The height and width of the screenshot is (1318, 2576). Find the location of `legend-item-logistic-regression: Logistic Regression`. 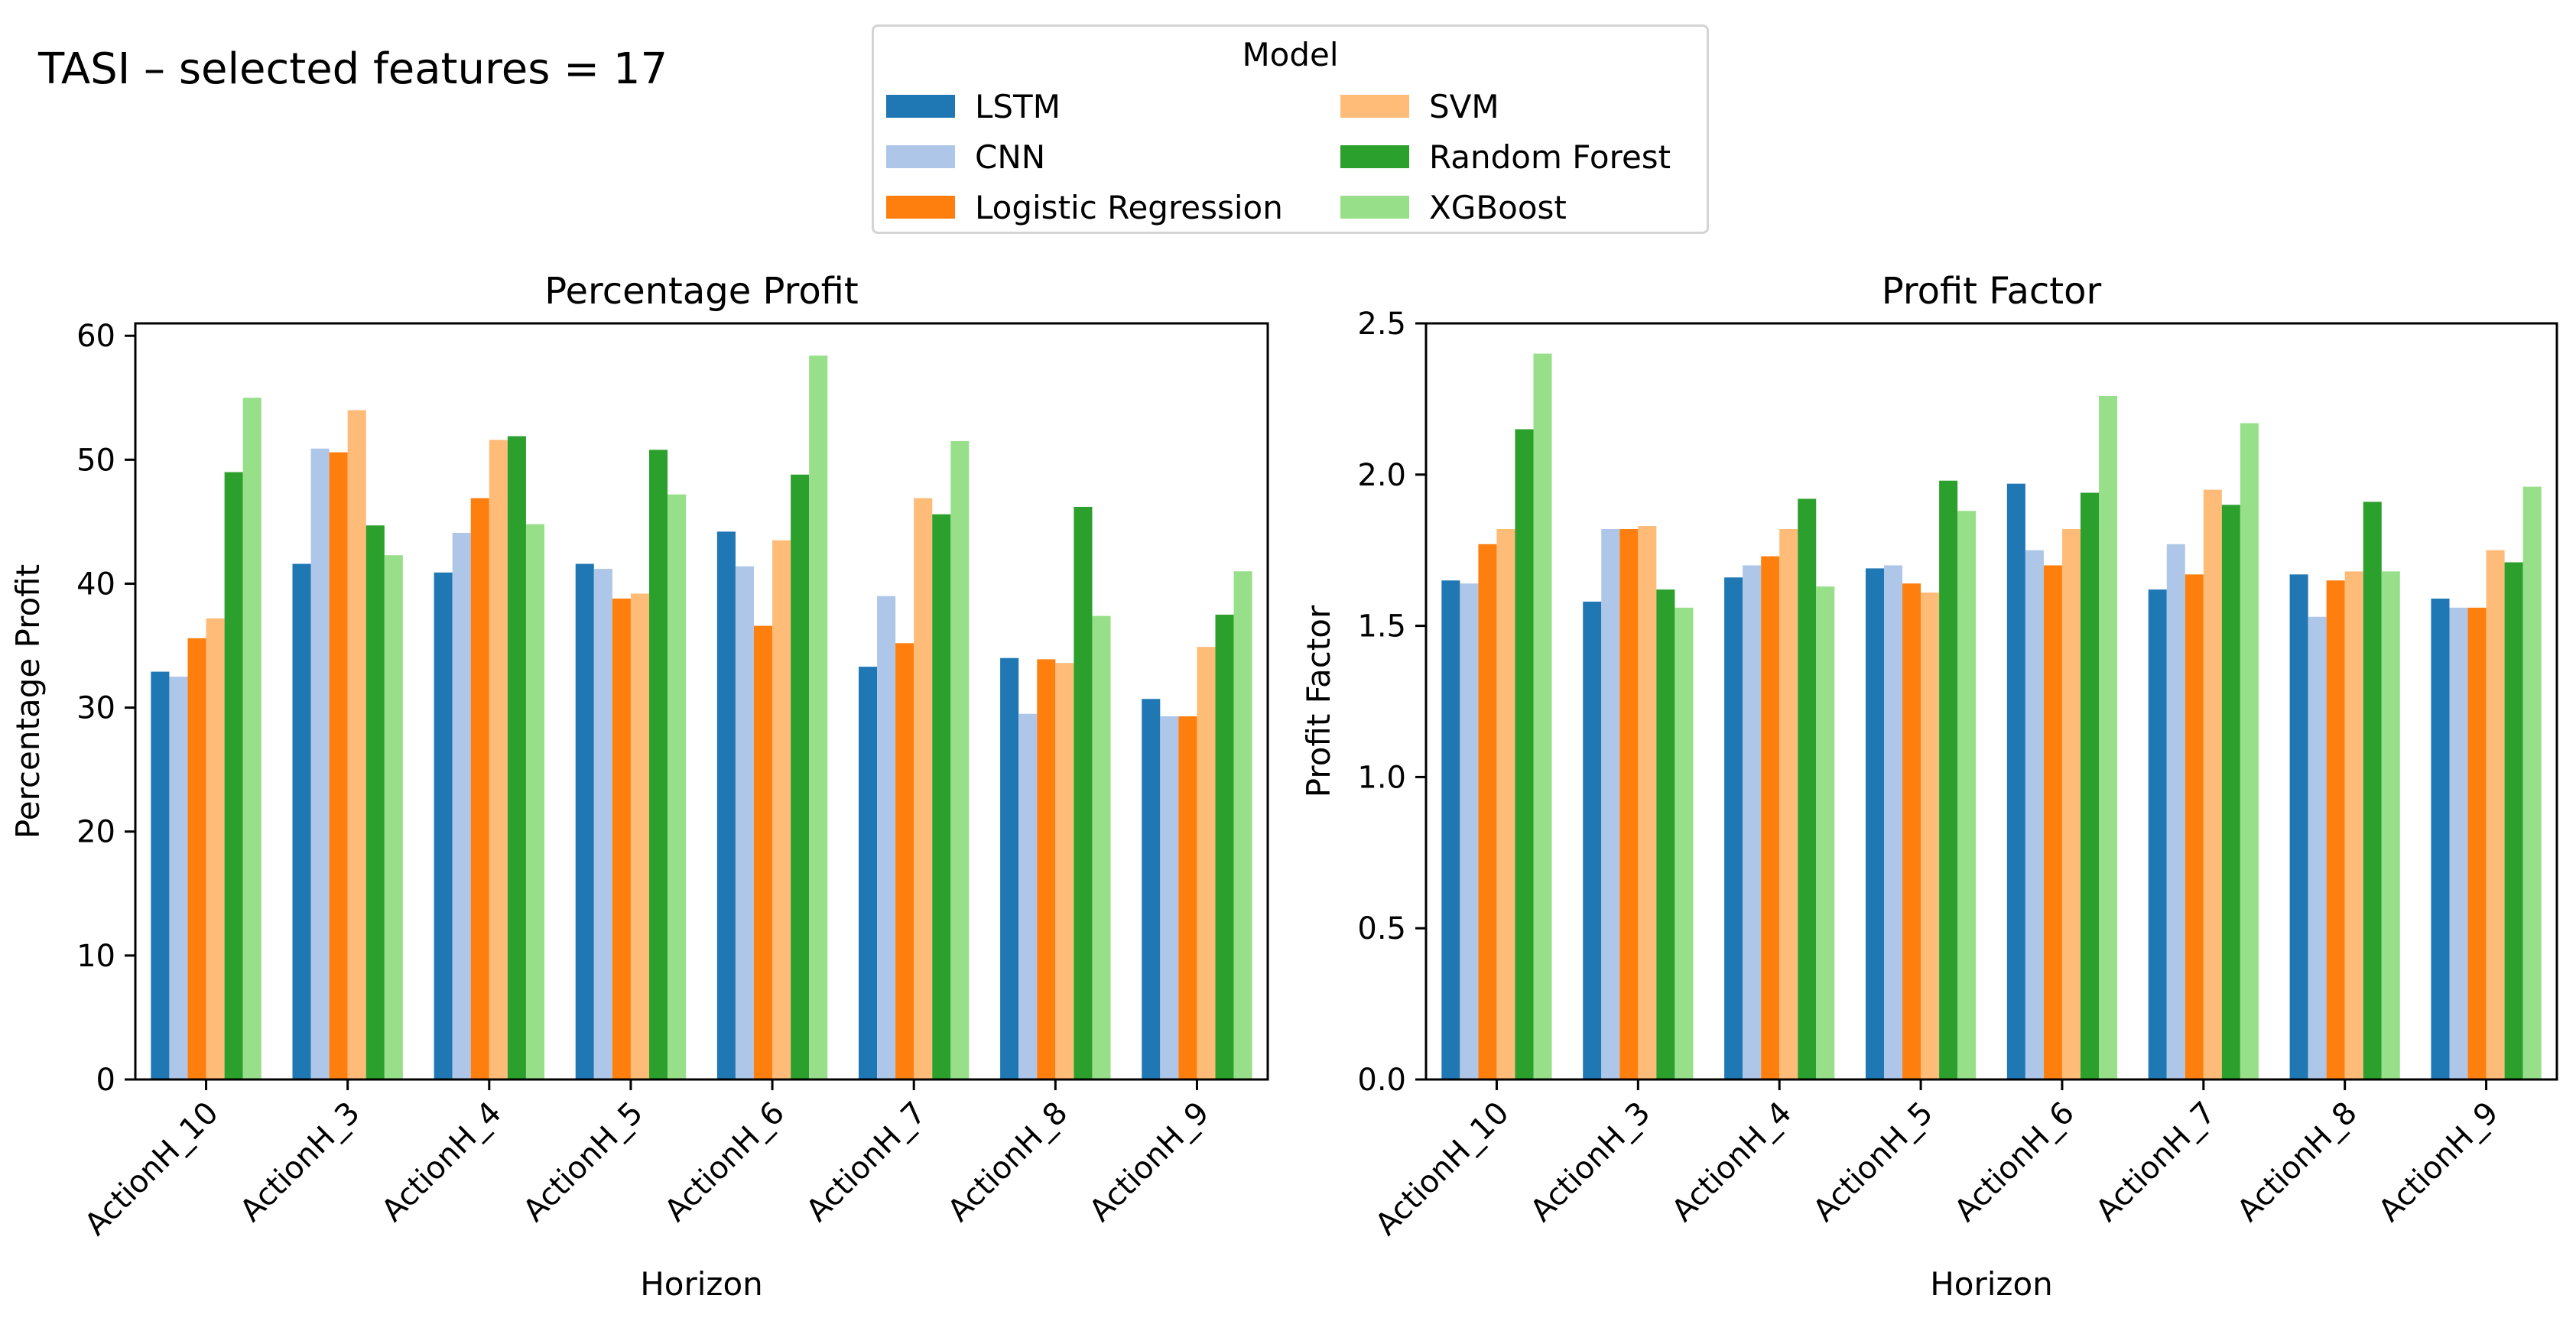

legend-item-logistic-regression: Logistic Regression is located at coordinates (1085, 208).